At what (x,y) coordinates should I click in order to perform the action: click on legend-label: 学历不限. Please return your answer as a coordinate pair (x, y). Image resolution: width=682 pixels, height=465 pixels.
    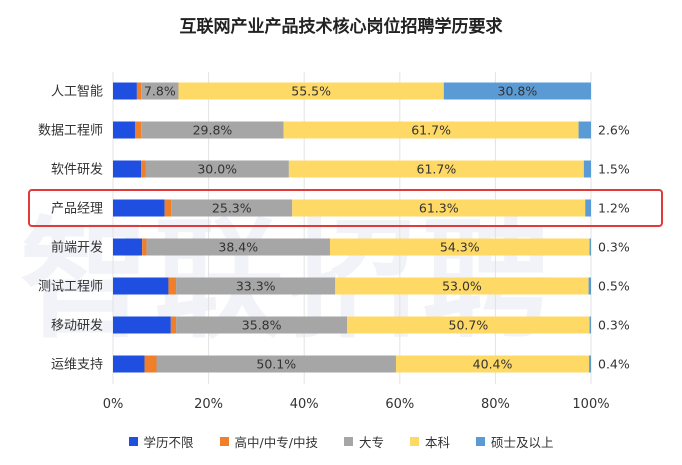
    Looking at the image, I should click on (168, 442).